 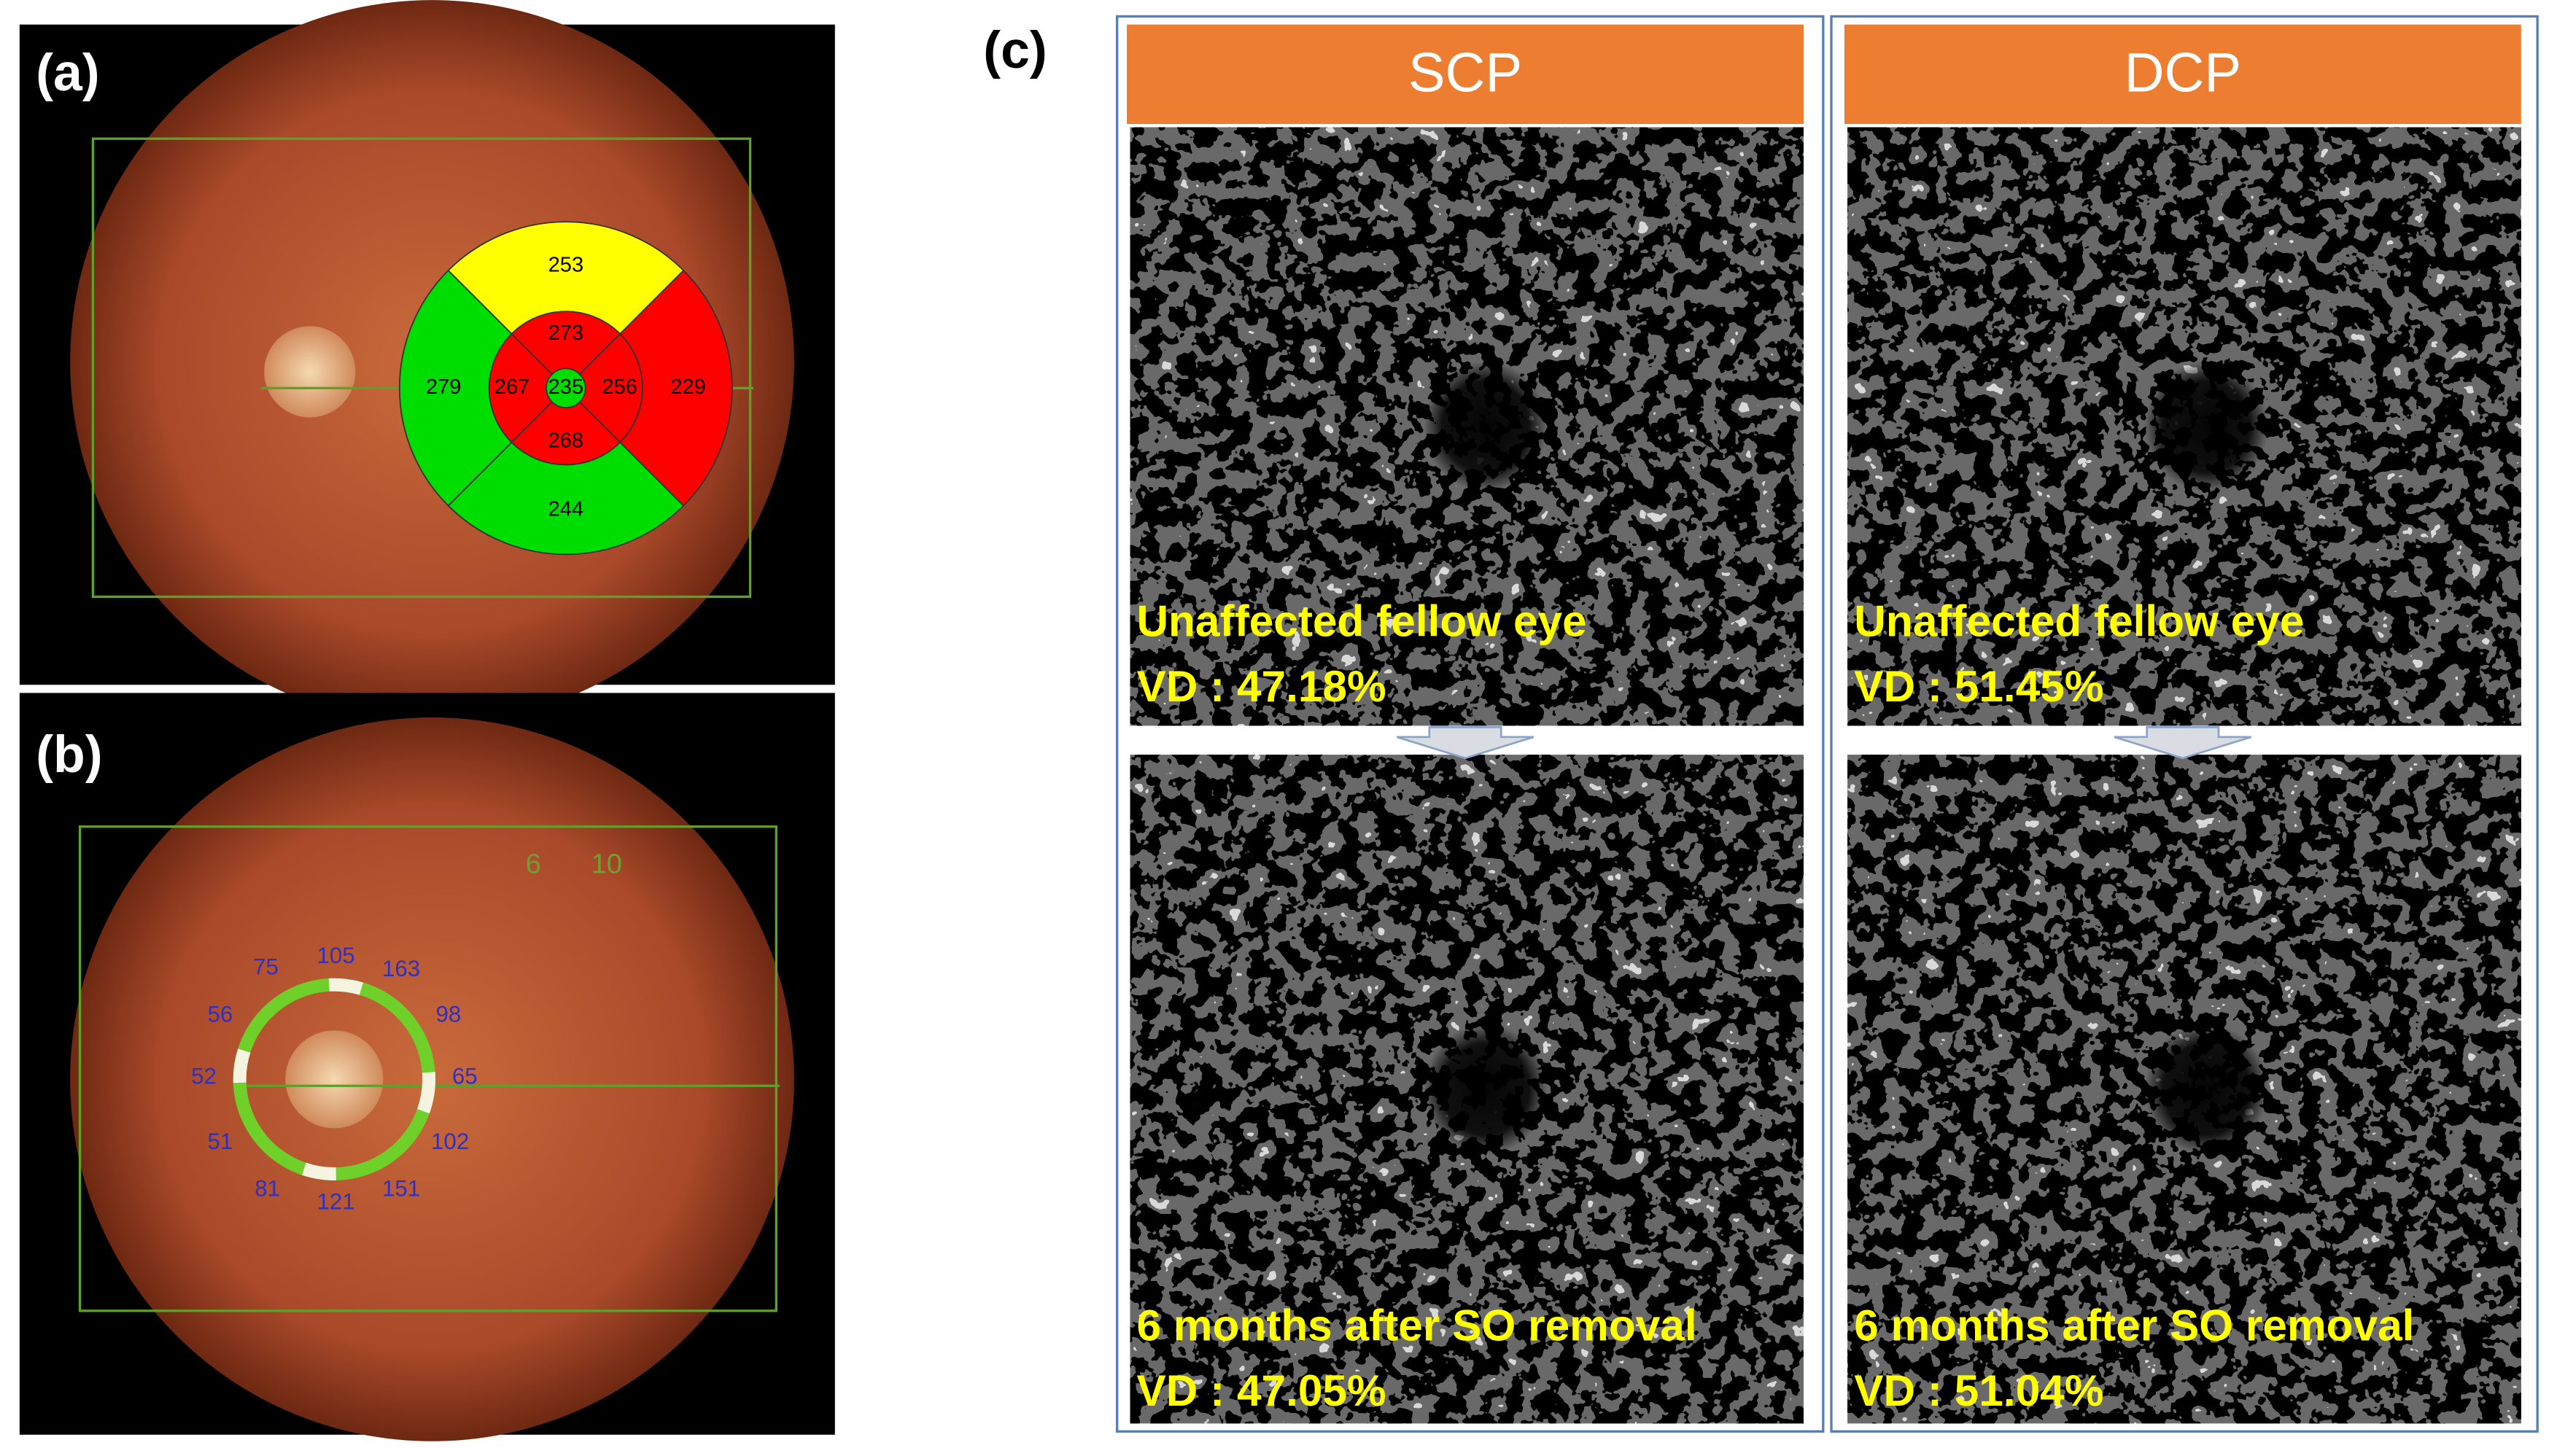 I want to click on rnfl-circle-light, so click(x=335, y=1079).